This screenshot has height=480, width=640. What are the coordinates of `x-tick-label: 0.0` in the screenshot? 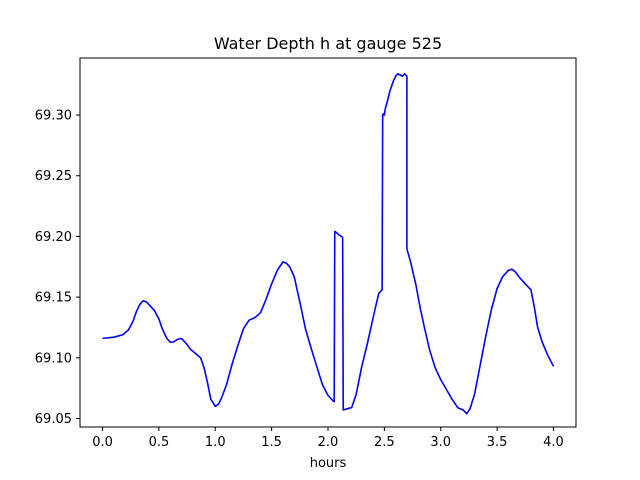 It's located at (102, 442).